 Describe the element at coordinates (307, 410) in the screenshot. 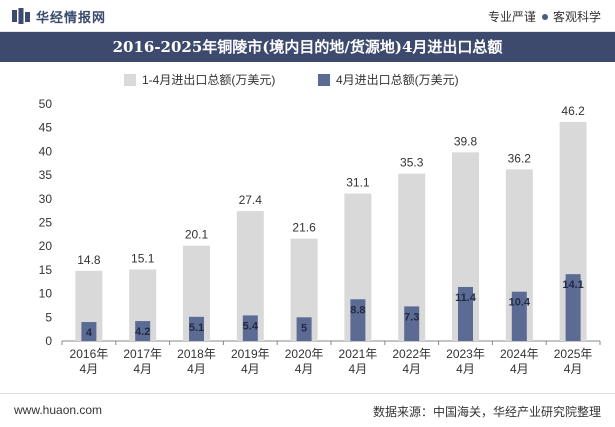

I see `footer: www.huaon.com 数据来源：中国海关，华经产业研究院整理` at that location.